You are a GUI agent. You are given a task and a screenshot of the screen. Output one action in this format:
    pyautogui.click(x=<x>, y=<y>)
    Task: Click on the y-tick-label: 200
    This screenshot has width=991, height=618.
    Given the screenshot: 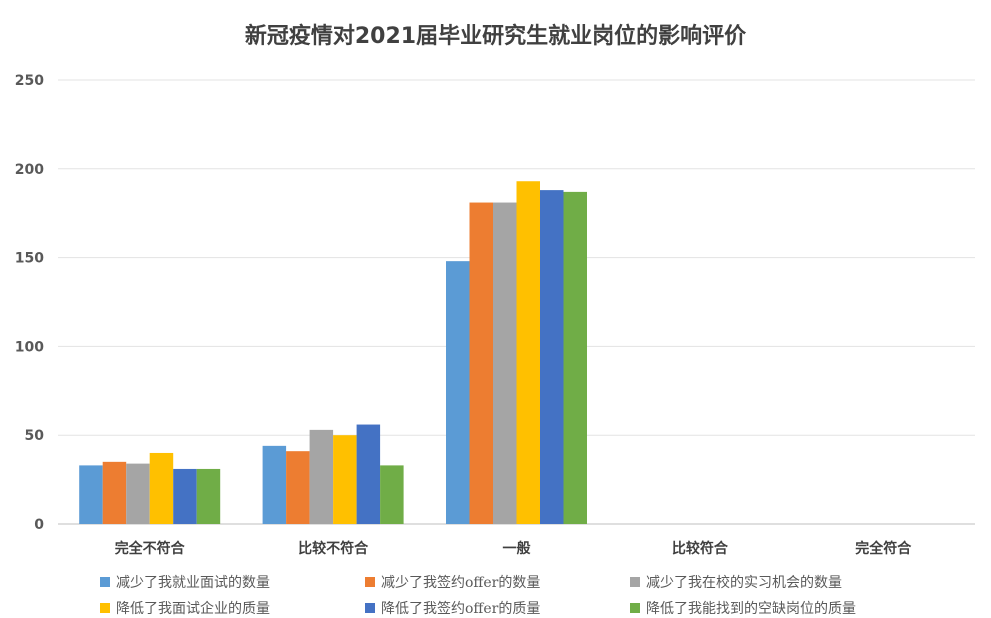 What is the action you would take?
    pyautogui.click(x=29, y=170)
    